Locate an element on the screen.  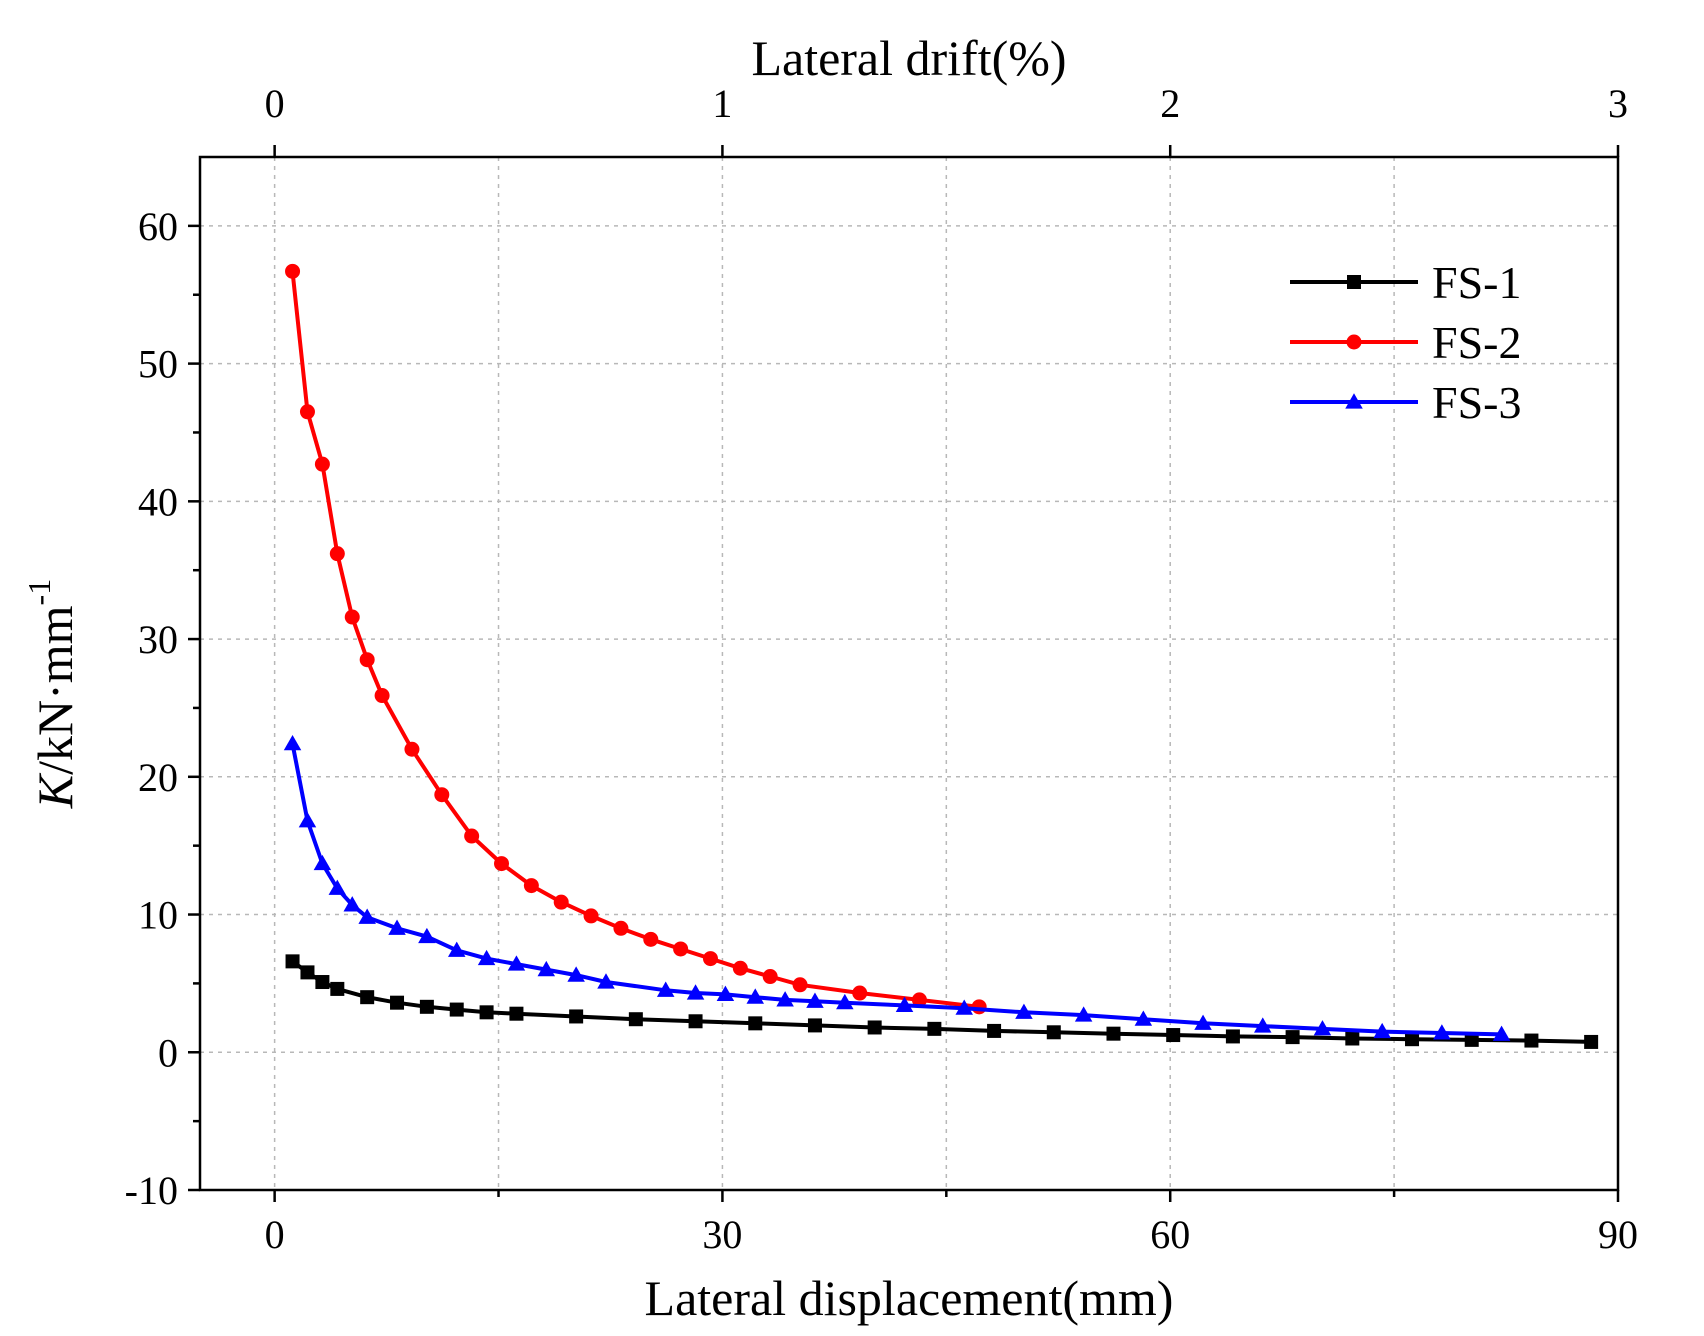
y-tick-label: 50 is located at coordinates (158, 364).